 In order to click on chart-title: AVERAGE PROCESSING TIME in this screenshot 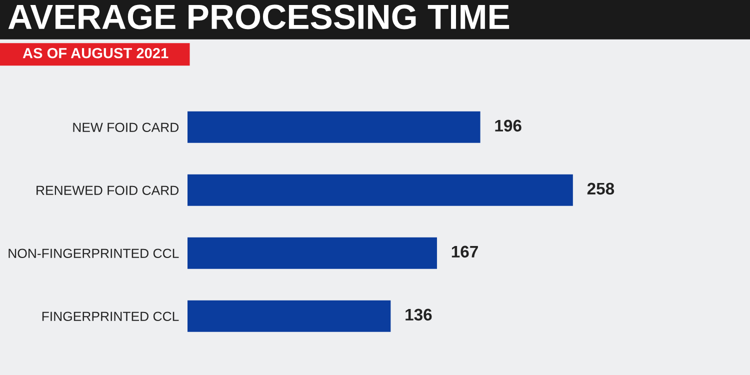, I will do `click(259, 17)`.